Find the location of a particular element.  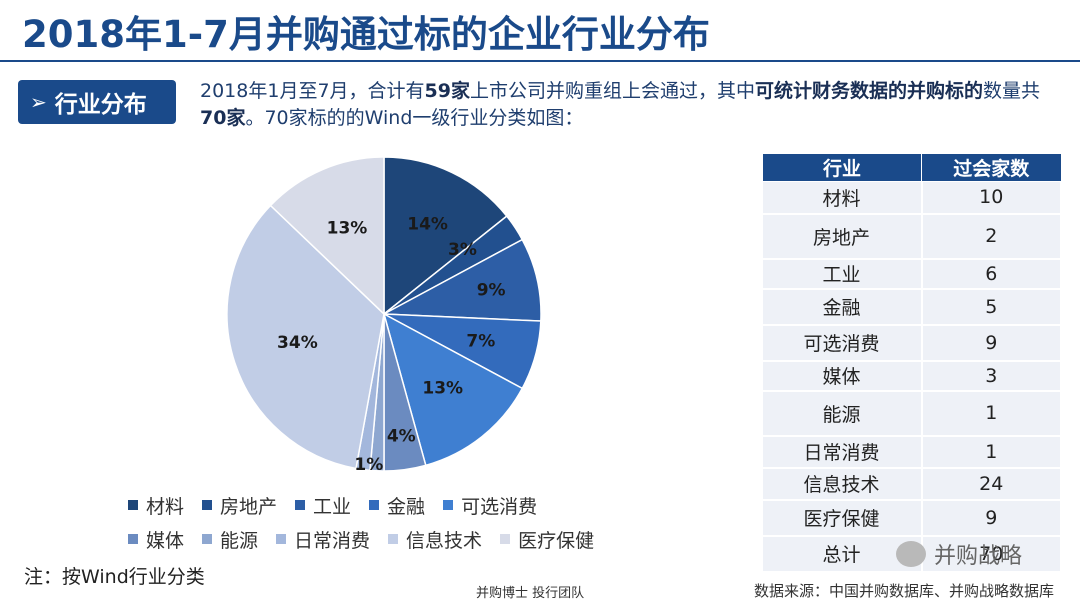

legend-label: 金融 is located at coordinates (406, 506).